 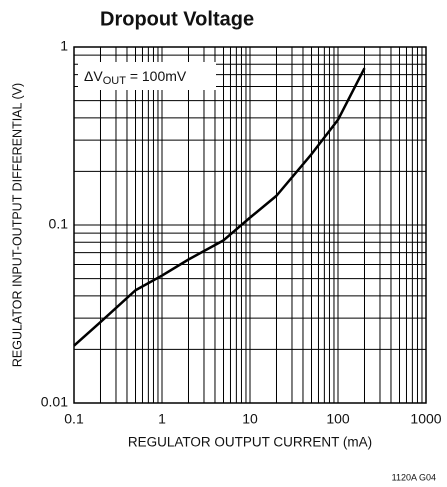 I want to click on annotation-sub: OUT, so click(x=115, y=81).